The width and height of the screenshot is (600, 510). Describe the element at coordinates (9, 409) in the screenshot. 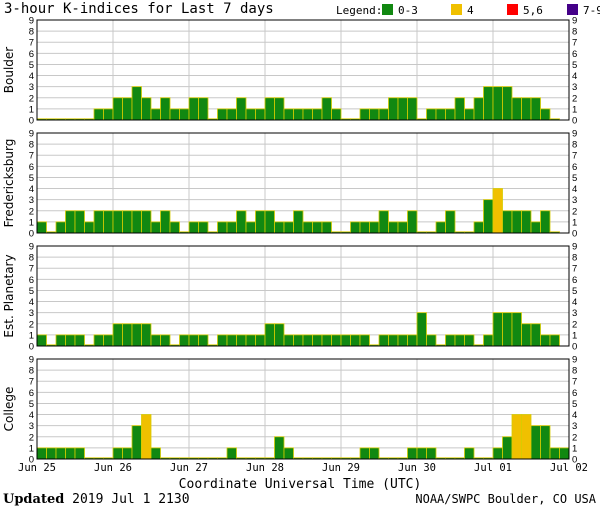

I see `panel-name: College` at that location.